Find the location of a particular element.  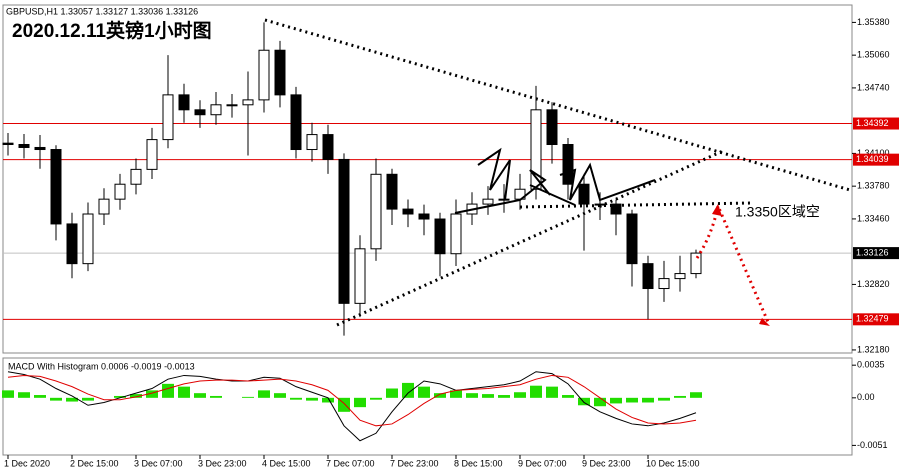

arrow-head is located at coordinates (764, 322).